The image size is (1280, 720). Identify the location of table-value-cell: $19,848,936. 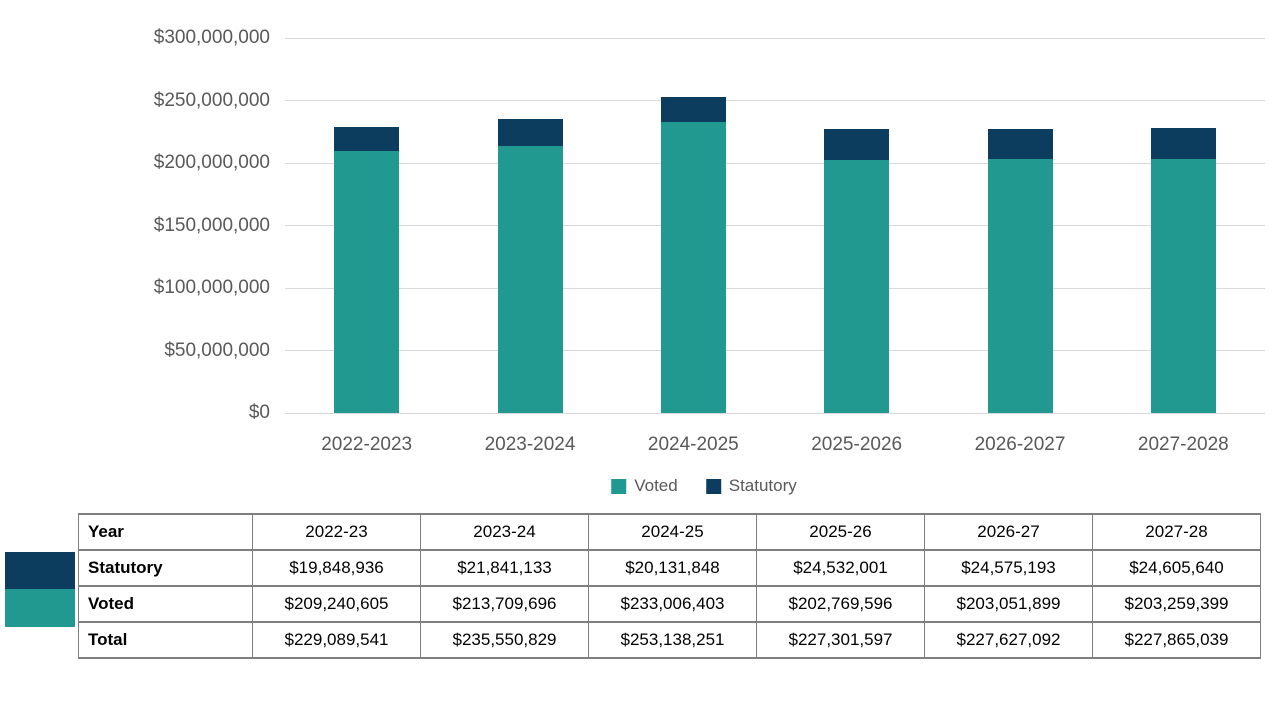
(336, 568).